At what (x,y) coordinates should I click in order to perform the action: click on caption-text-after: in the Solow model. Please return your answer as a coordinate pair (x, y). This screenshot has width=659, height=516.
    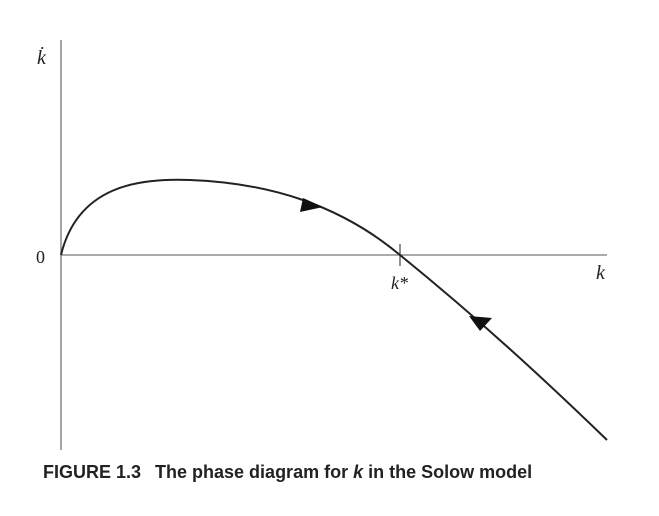
    Looking at the image, I should click on (448, 472).